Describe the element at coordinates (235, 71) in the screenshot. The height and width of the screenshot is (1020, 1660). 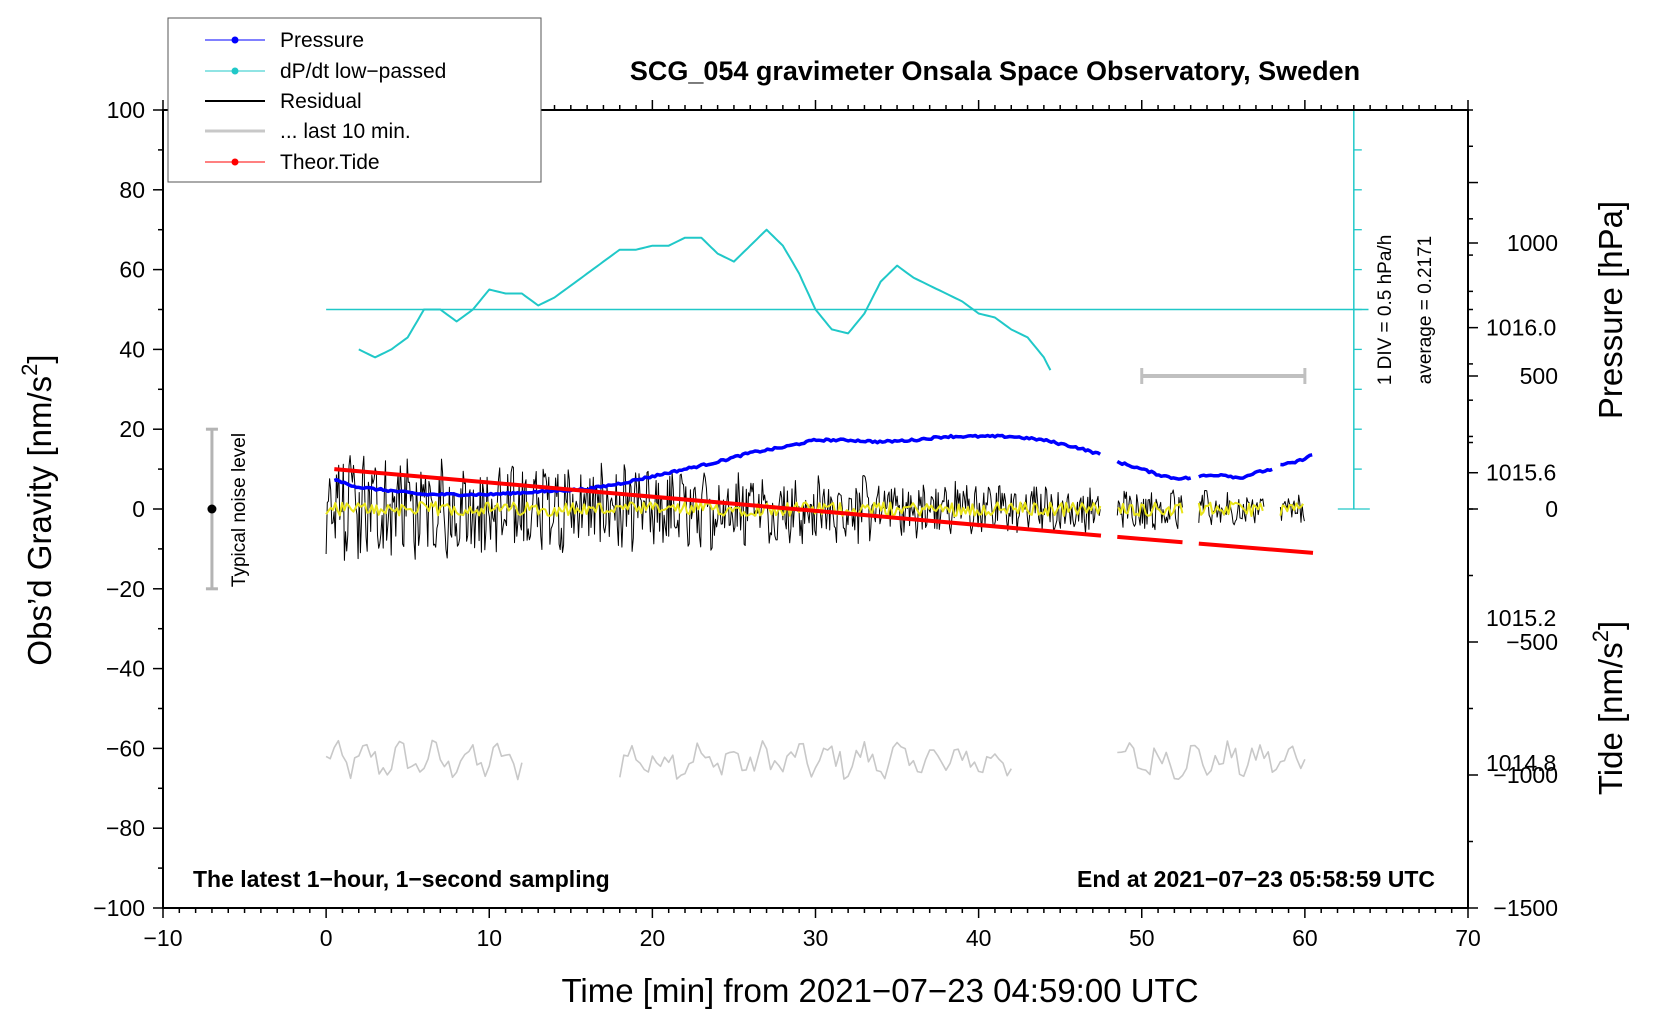
I see `legend-dpdt-marker` at that location.